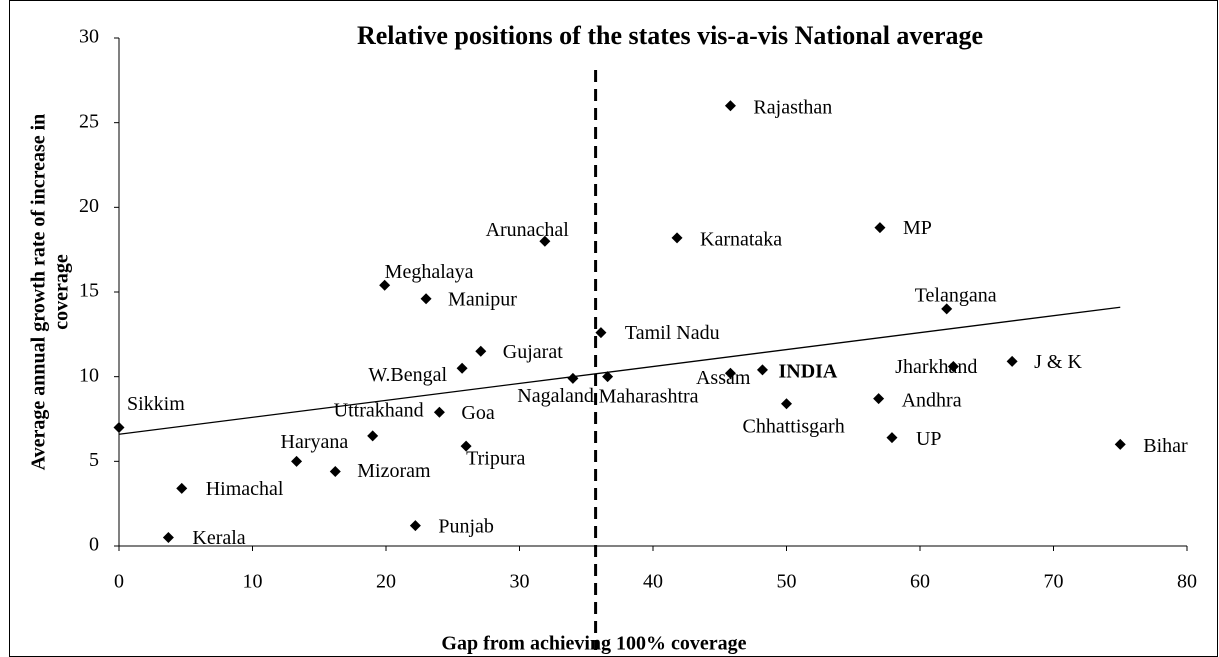 The image size is (1219, 657). What do you see at coordinates (429, 272) in the screenshot?
I see `point-label: Meghalaya` at bounding box center [429, 272].